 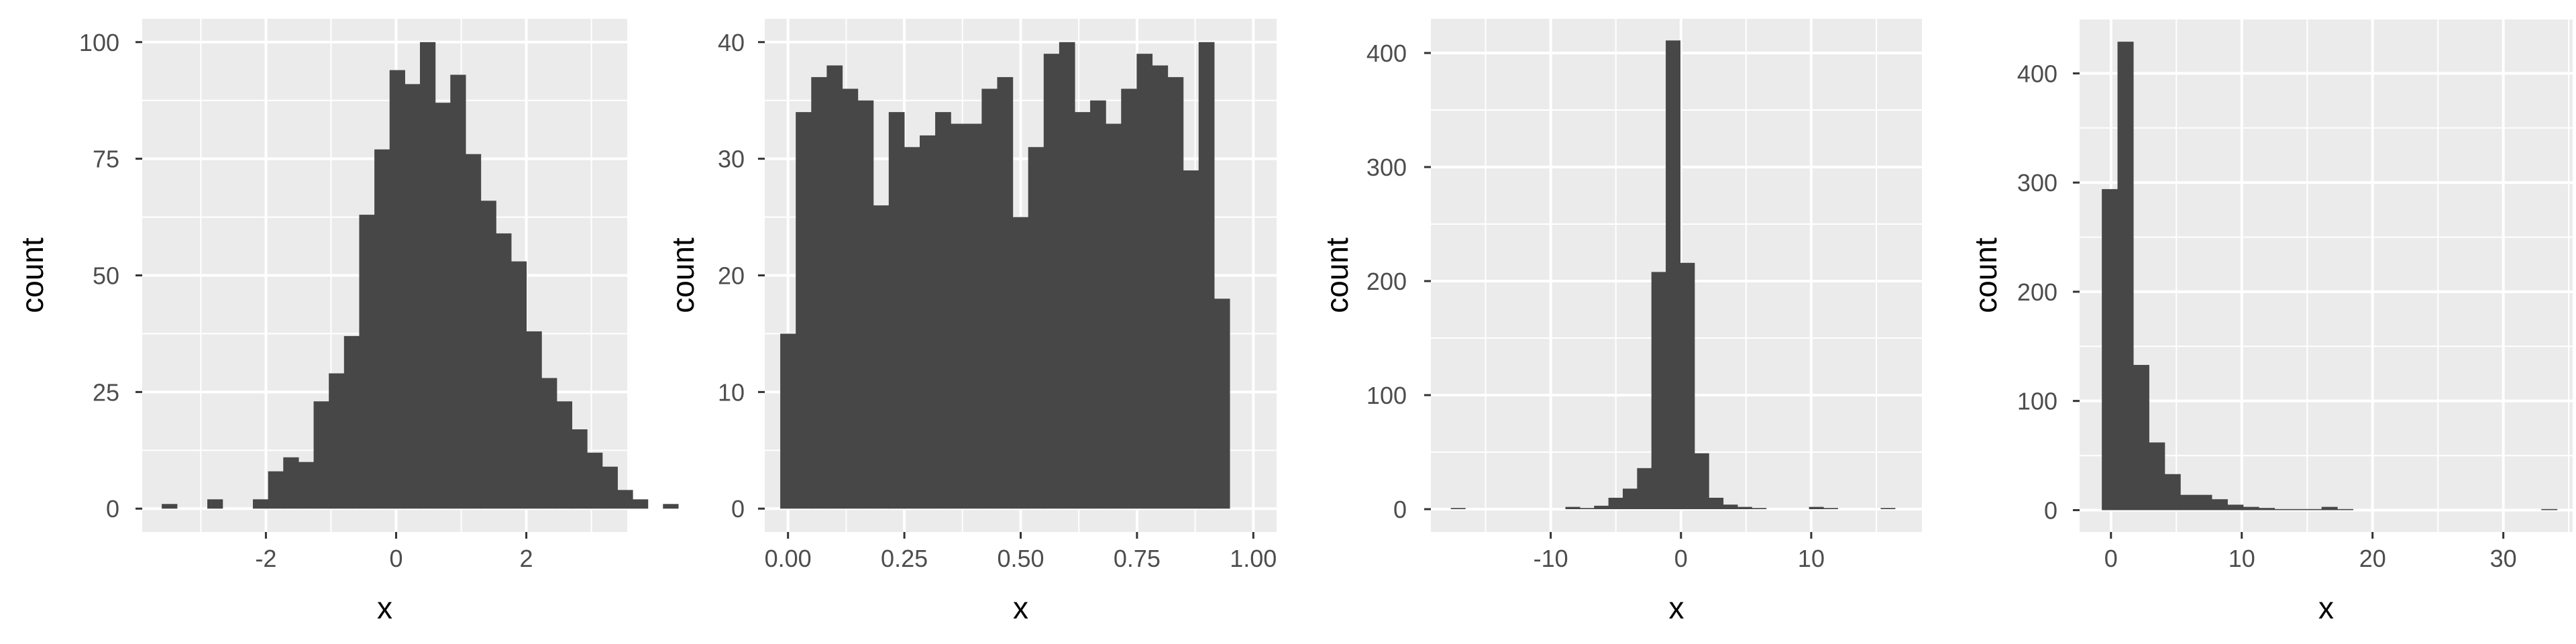 What do you see at coordinates (731, 392) in the screenshot?
I see `y-tick-label: 10` at bounding box center [731, 392].